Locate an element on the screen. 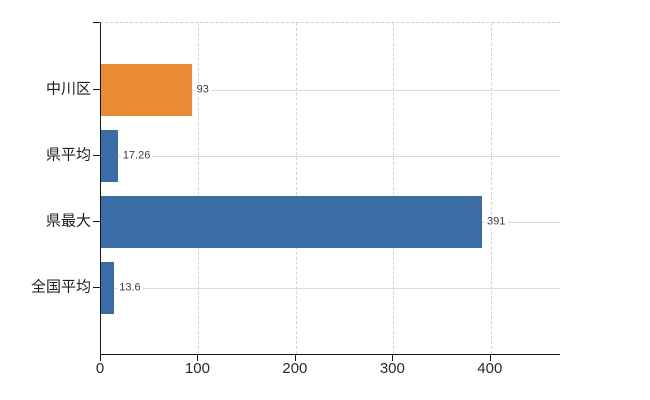  x-tick-label-100: 100 is located at coordinates (197, 368).